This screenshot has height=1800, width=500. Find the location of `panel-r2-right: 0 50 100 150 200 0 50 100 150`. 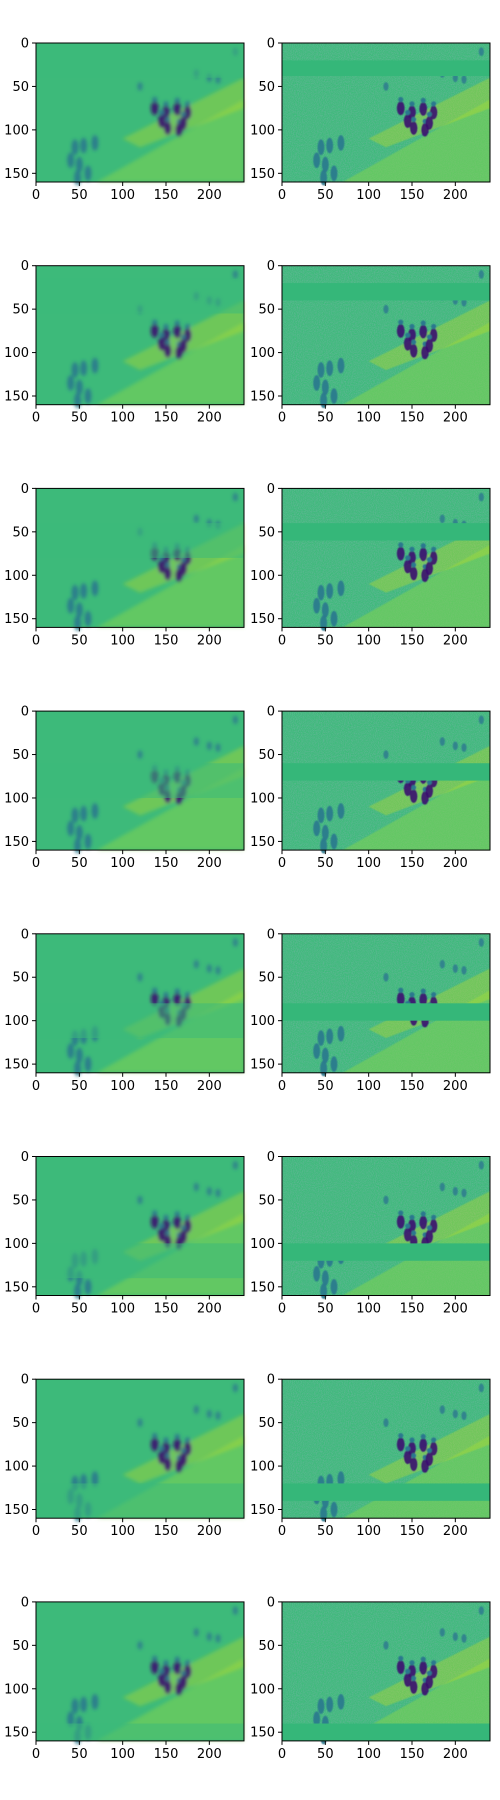

panel-r2-right: 0 50 100 150 200 0 50 100 150 is located at coordinates (370, 342).